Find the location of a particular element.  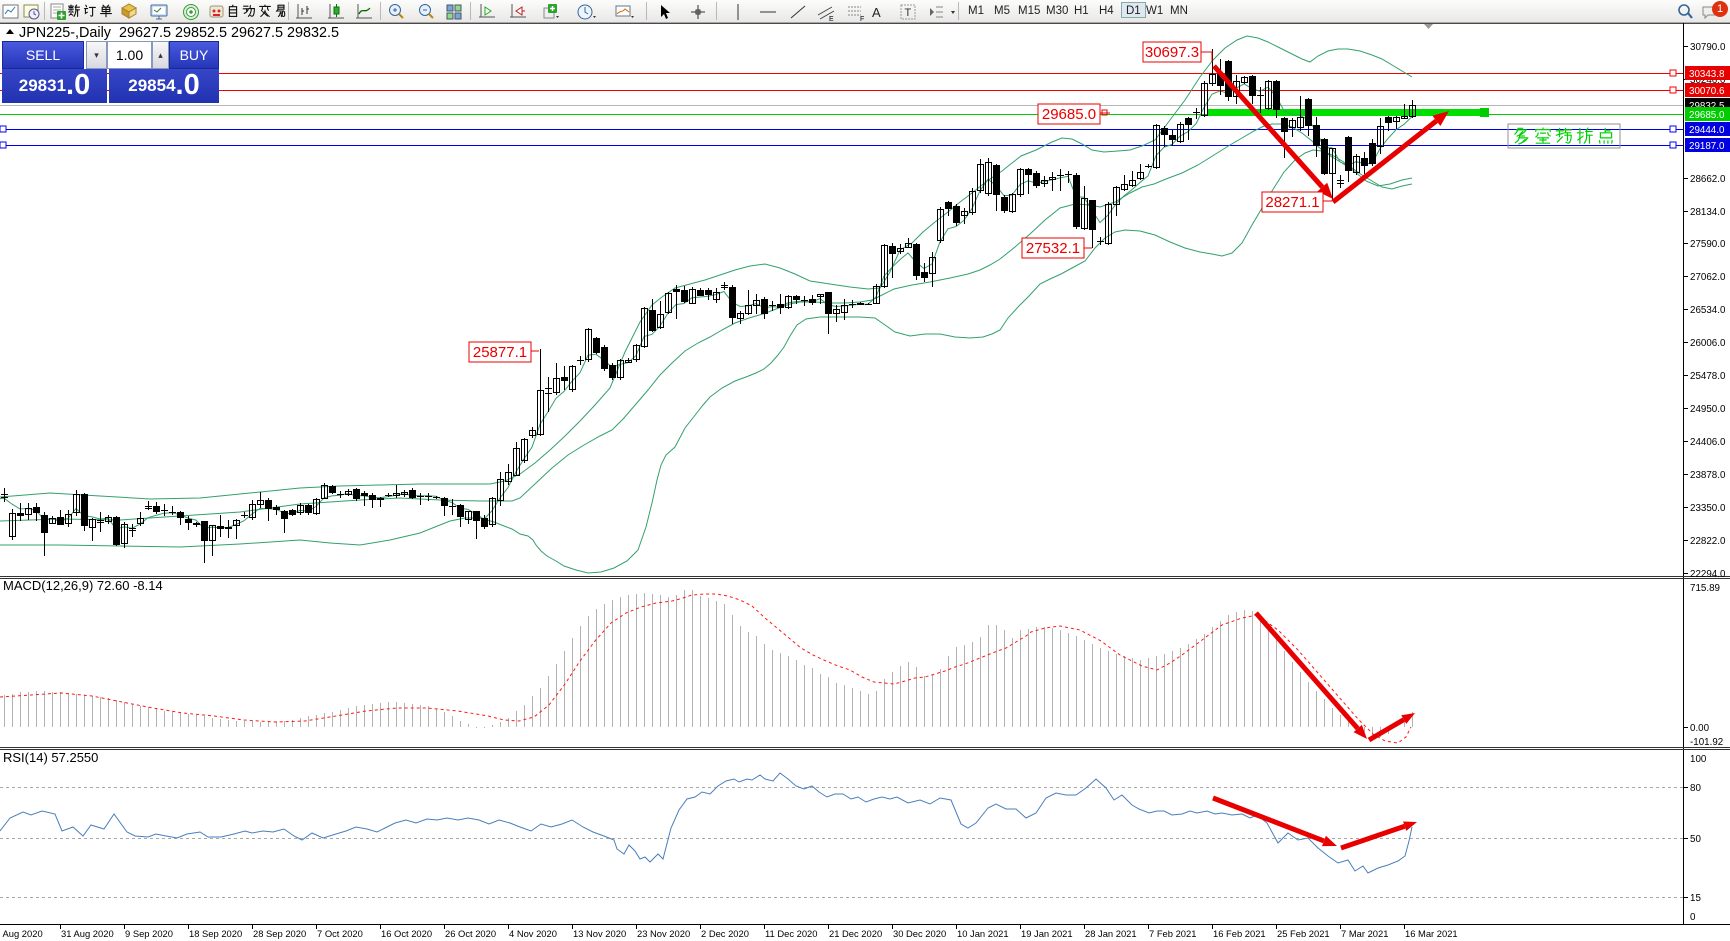

svg-text: 715.89 is located at coordinates (1705, 588).